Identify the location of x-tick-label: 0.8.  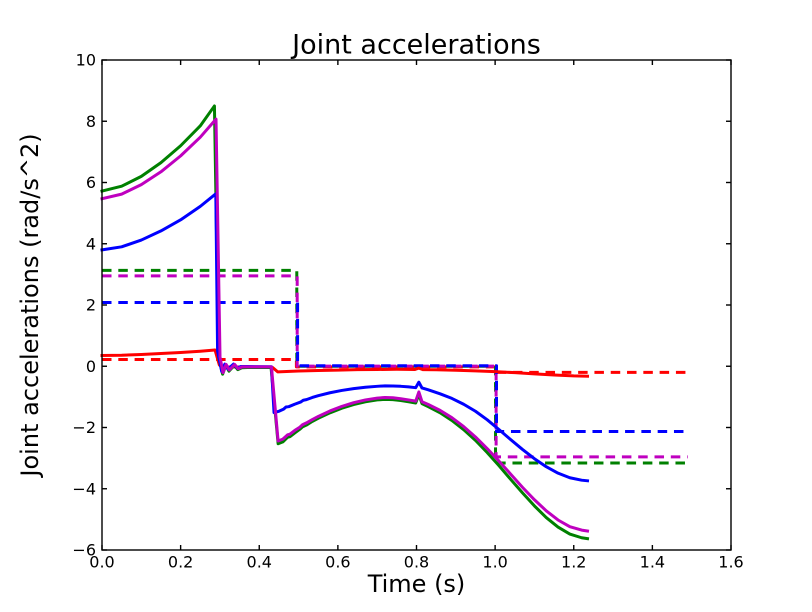
(416, 562).